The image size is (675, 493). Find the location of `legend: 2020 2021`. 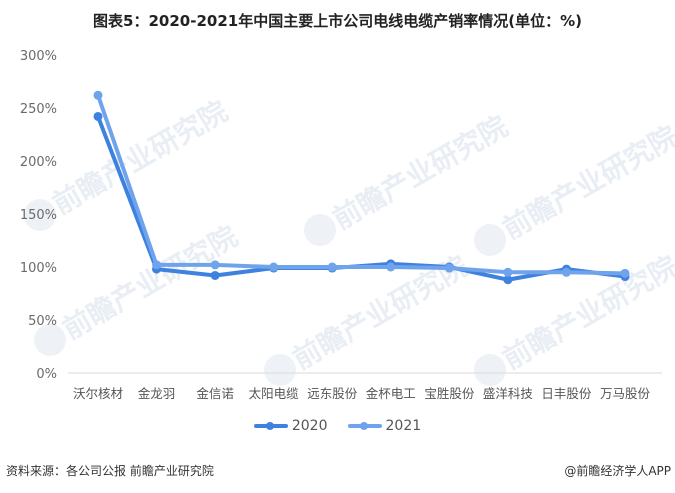

legend: 2020 2021 is located at coordinates (337, 426).